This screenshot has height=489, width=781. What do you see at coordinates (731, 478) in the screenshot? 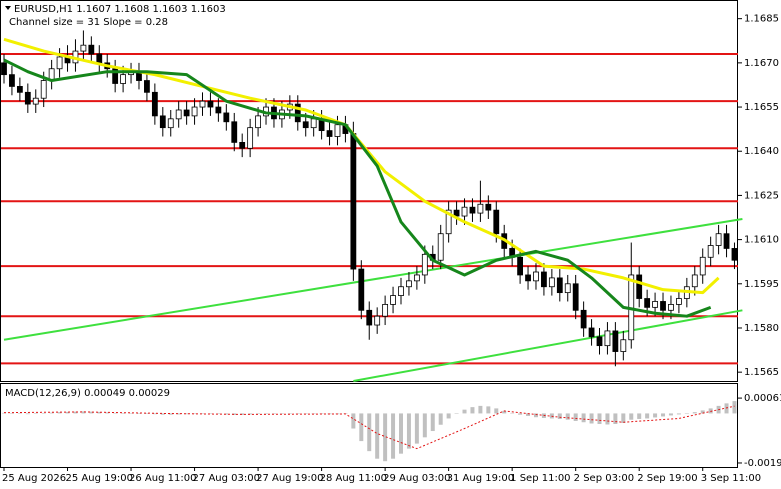
I see `x-tick-label: 3 Sep 11:00` at bounding box center [731, 478].